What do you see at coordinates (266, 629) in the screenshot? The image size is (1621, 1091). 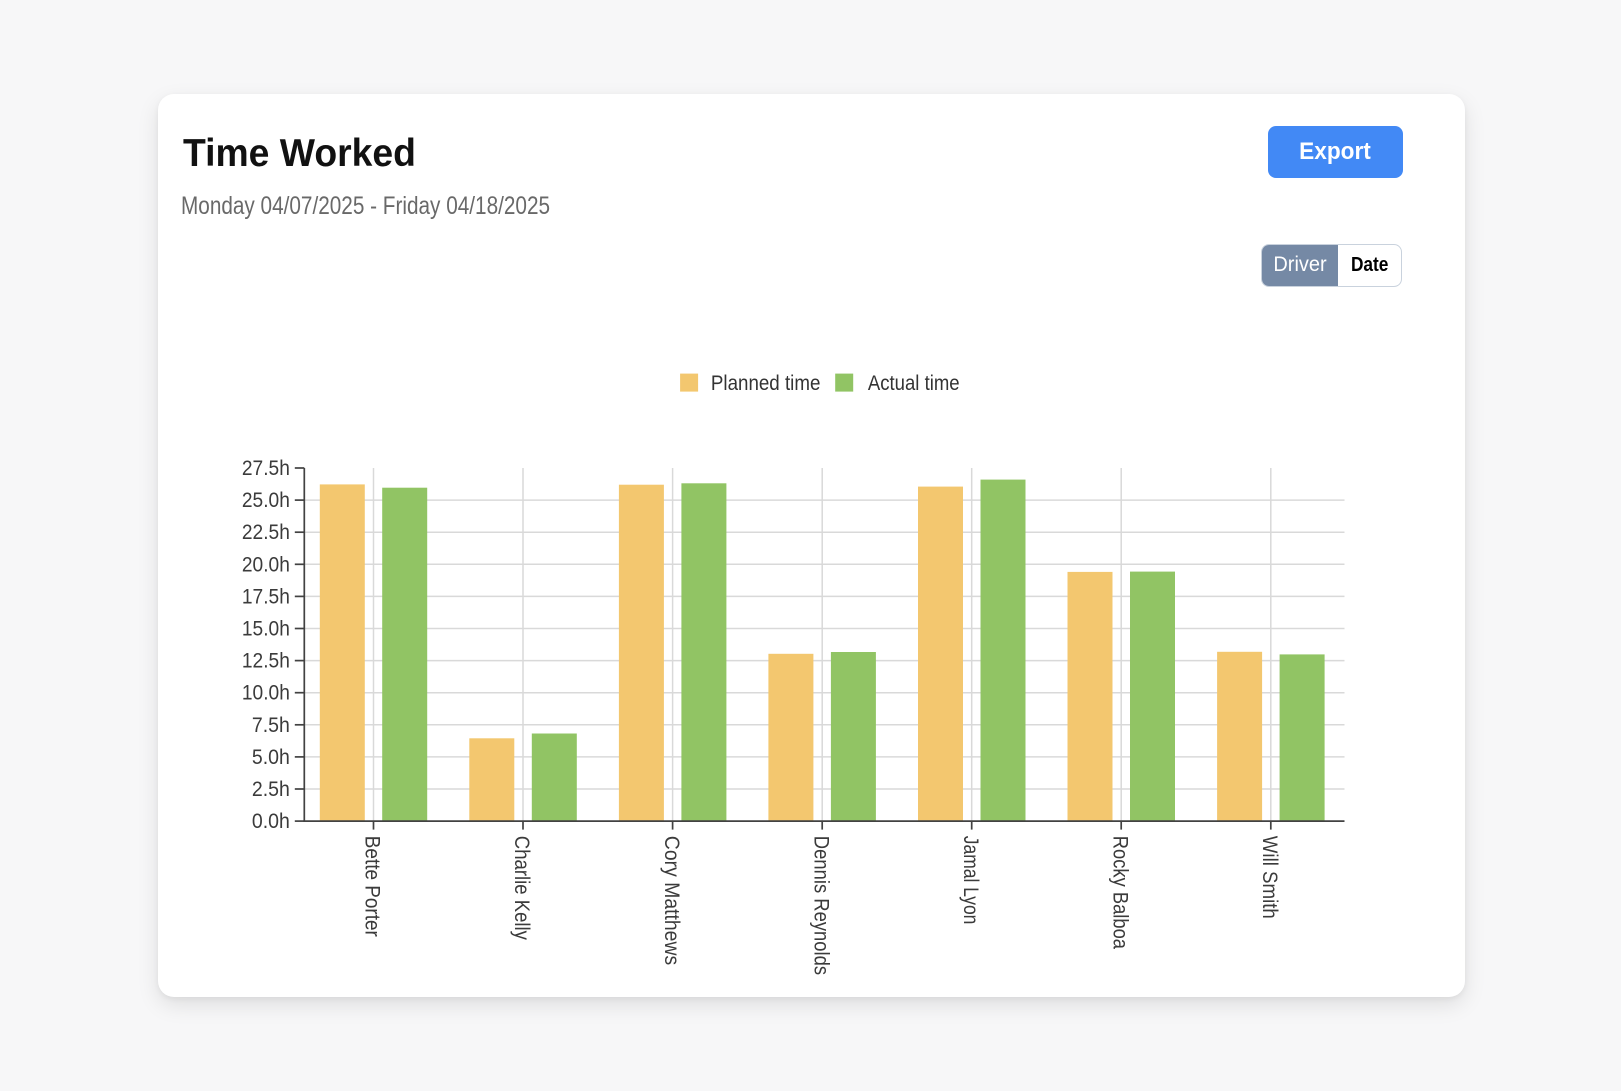 I see `svg-text: 15.0h` at bounding box center [266, 629].